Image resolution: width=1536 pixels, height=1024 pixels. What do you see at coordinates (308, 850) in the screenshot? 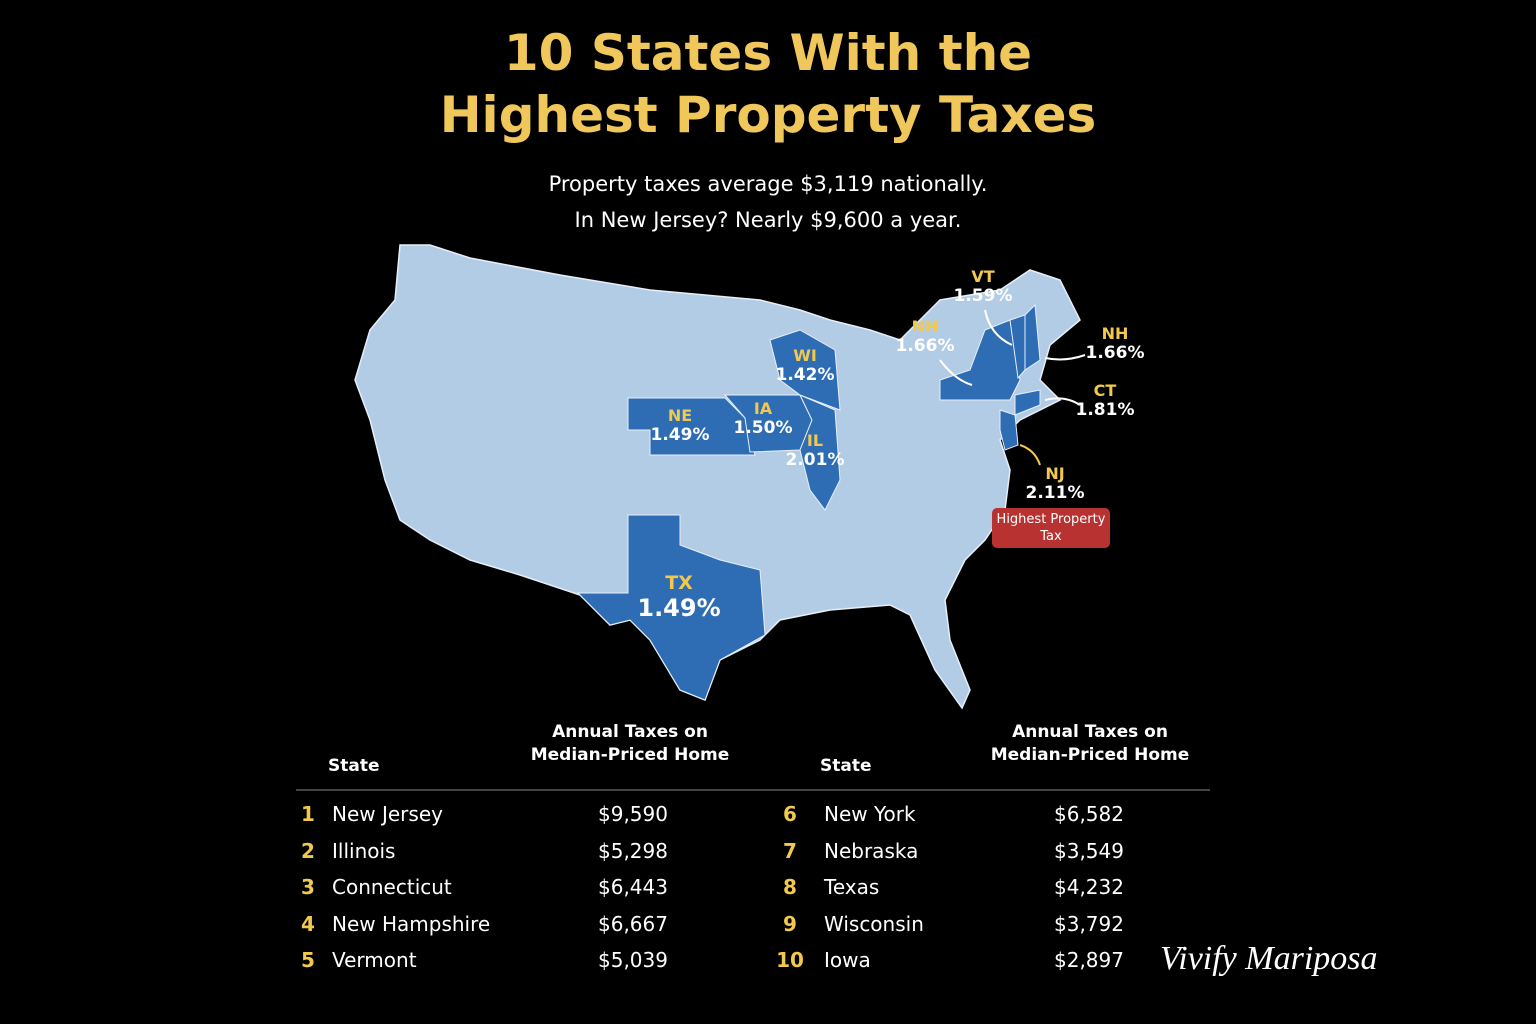
I see `rank: 2` at bounding box center [308, 850].